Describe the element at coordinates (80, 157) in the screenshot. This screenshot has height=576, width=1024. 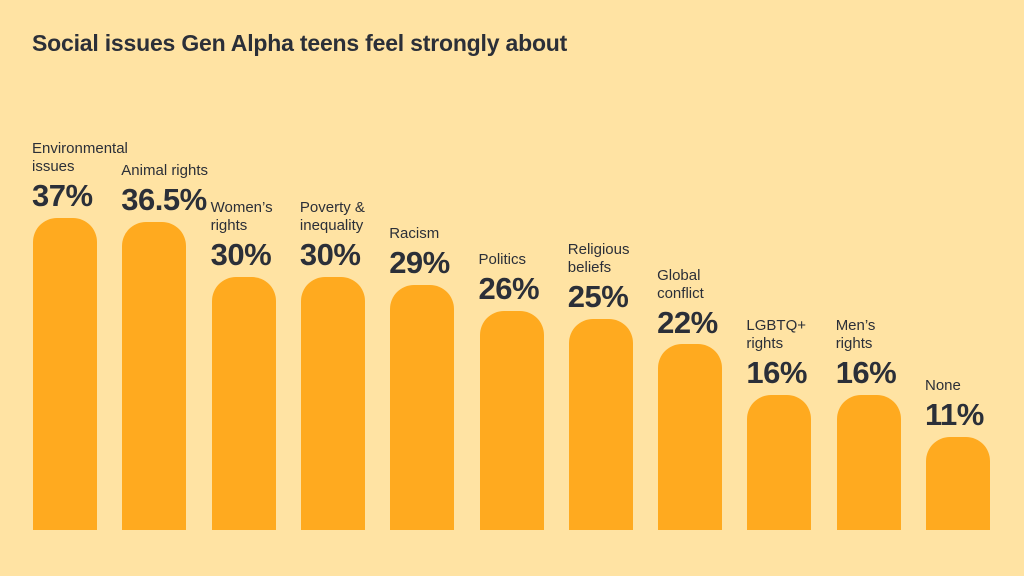
I see `category-label: Environmental issues` at that location.